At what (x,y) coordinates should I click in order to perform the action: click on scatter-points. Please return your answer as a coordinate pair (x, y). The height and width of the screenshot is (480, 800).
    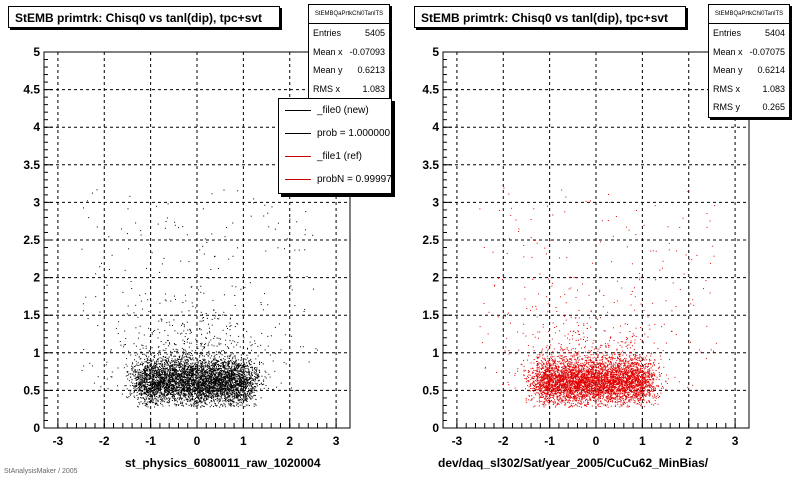
    Looking at the image, I should click on (199, 298).